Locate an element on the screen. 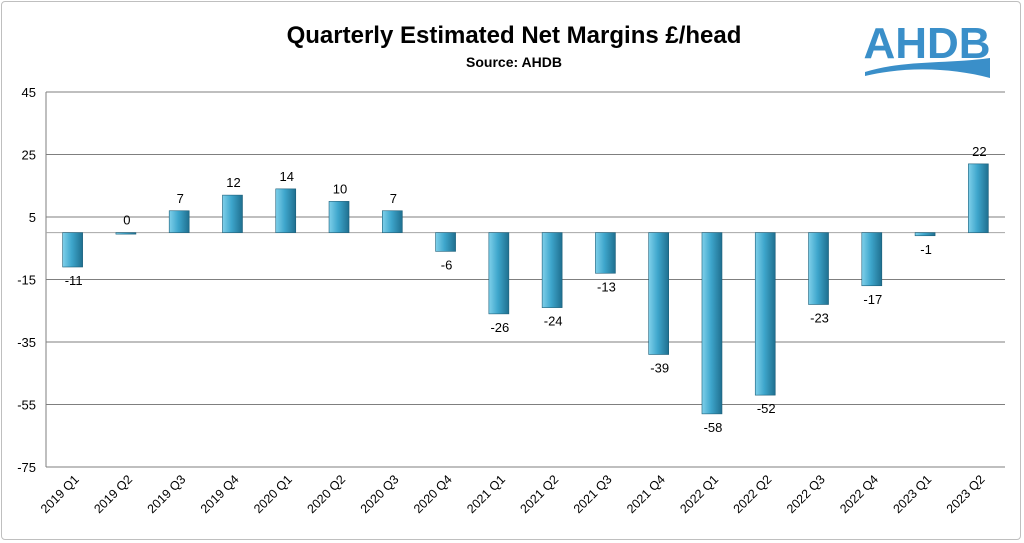  bar-2021-q3 is located at coordinates (605, 253).